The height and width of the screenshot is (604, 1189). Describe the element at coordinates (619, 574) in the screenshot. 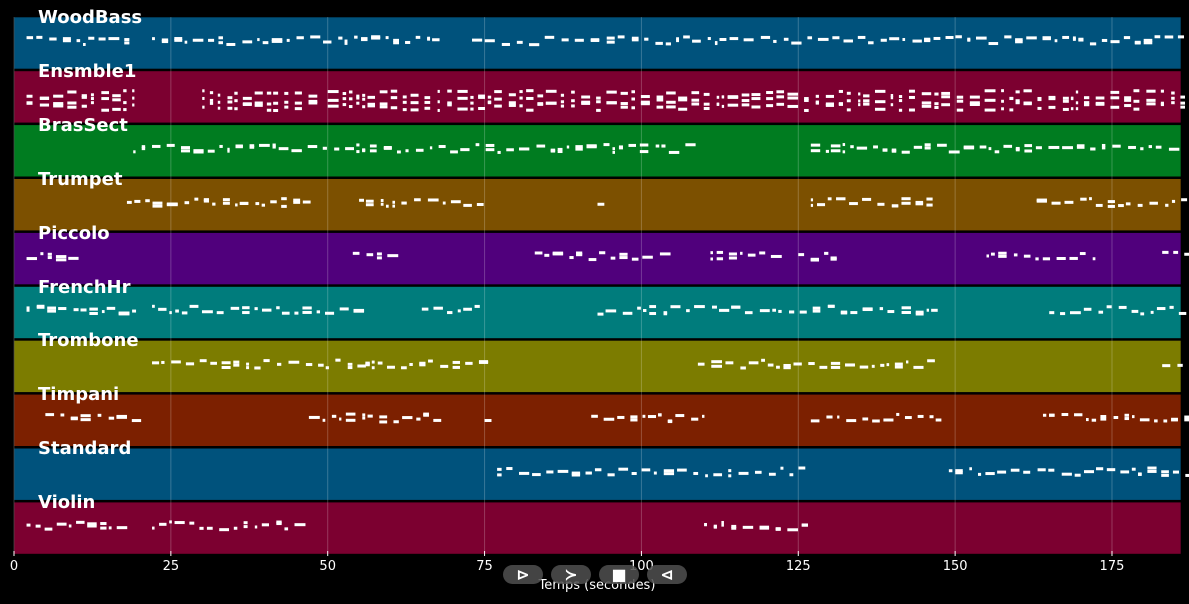

I see `stop-button: ■` at that location.